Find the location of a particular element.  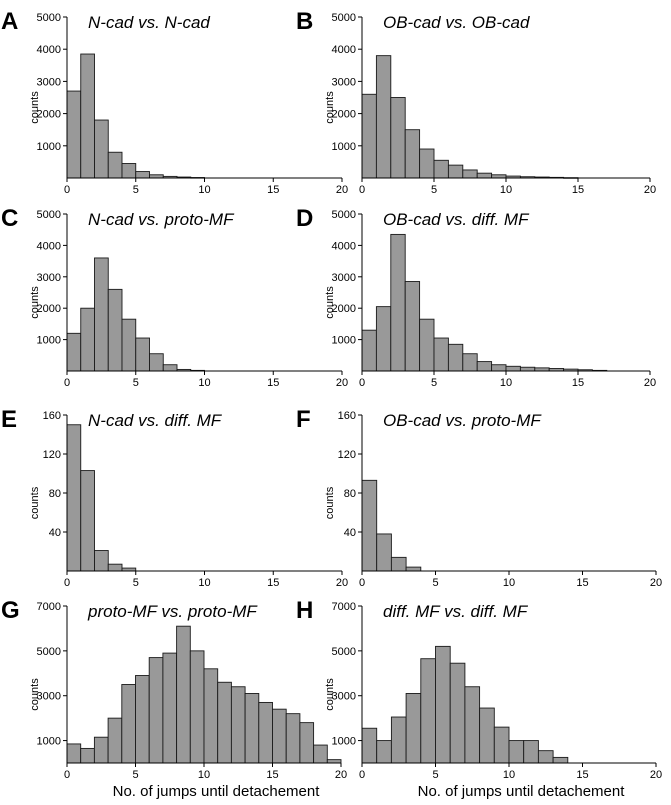

panel-title: proto-MF vs. proto-MF is located at coordinates (172, 611).